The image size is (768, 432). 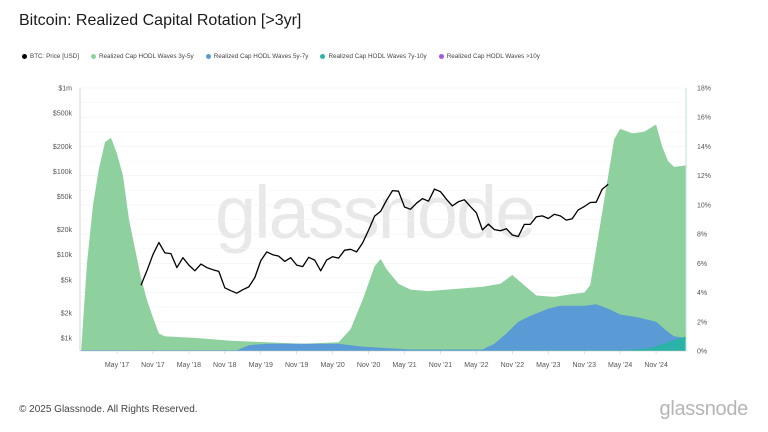 I want to click on y-left-tick-label: $100k, so click(x=63, y=172).